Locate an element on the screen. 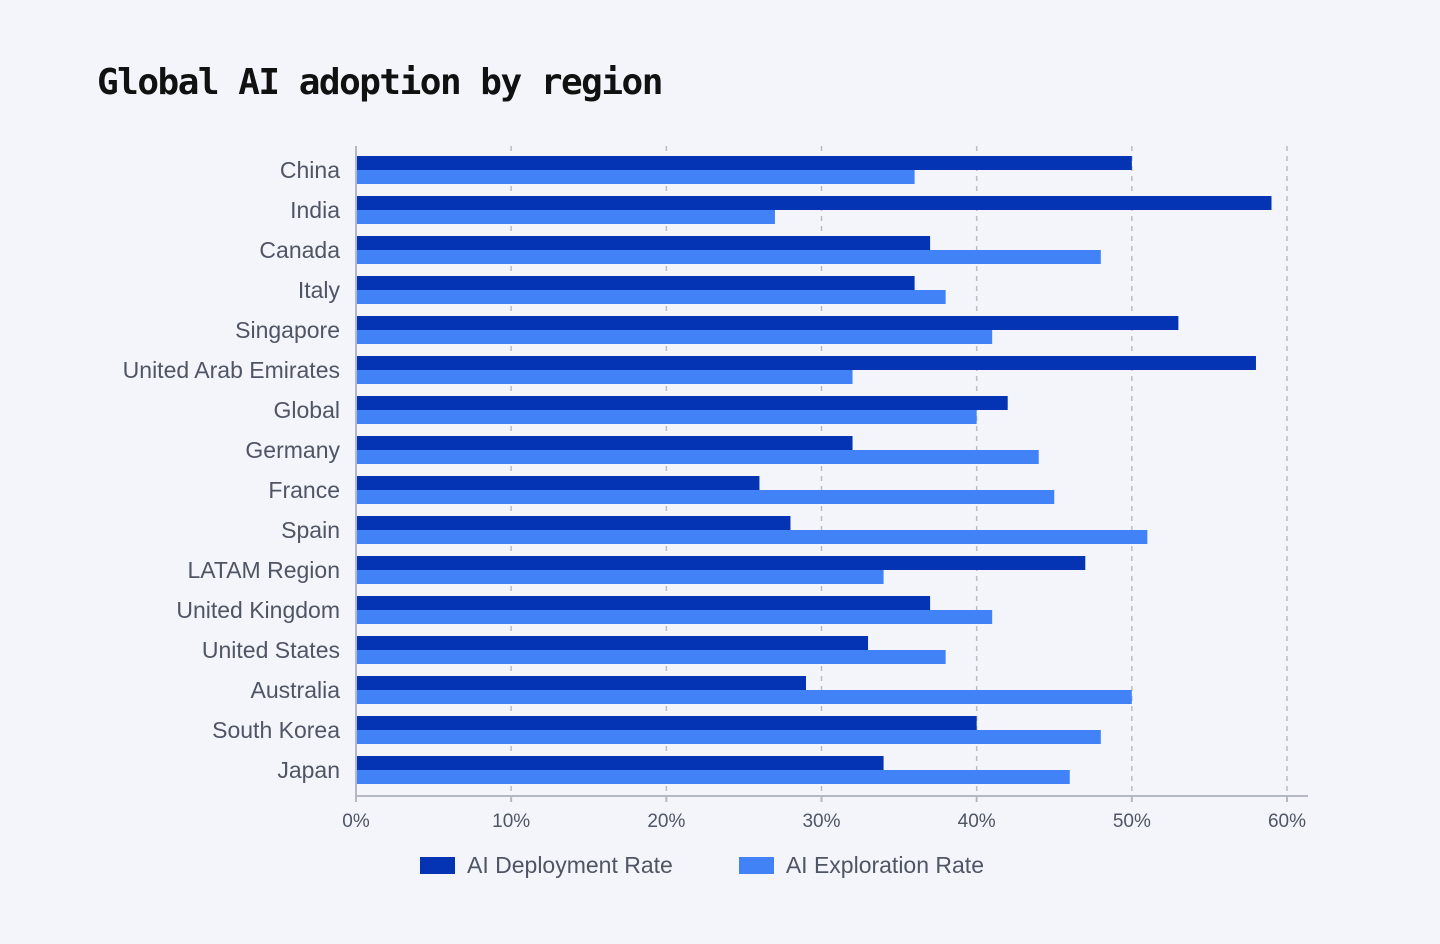  bar-ai-exploration-rate-italy is located at coordinates (651, 297).